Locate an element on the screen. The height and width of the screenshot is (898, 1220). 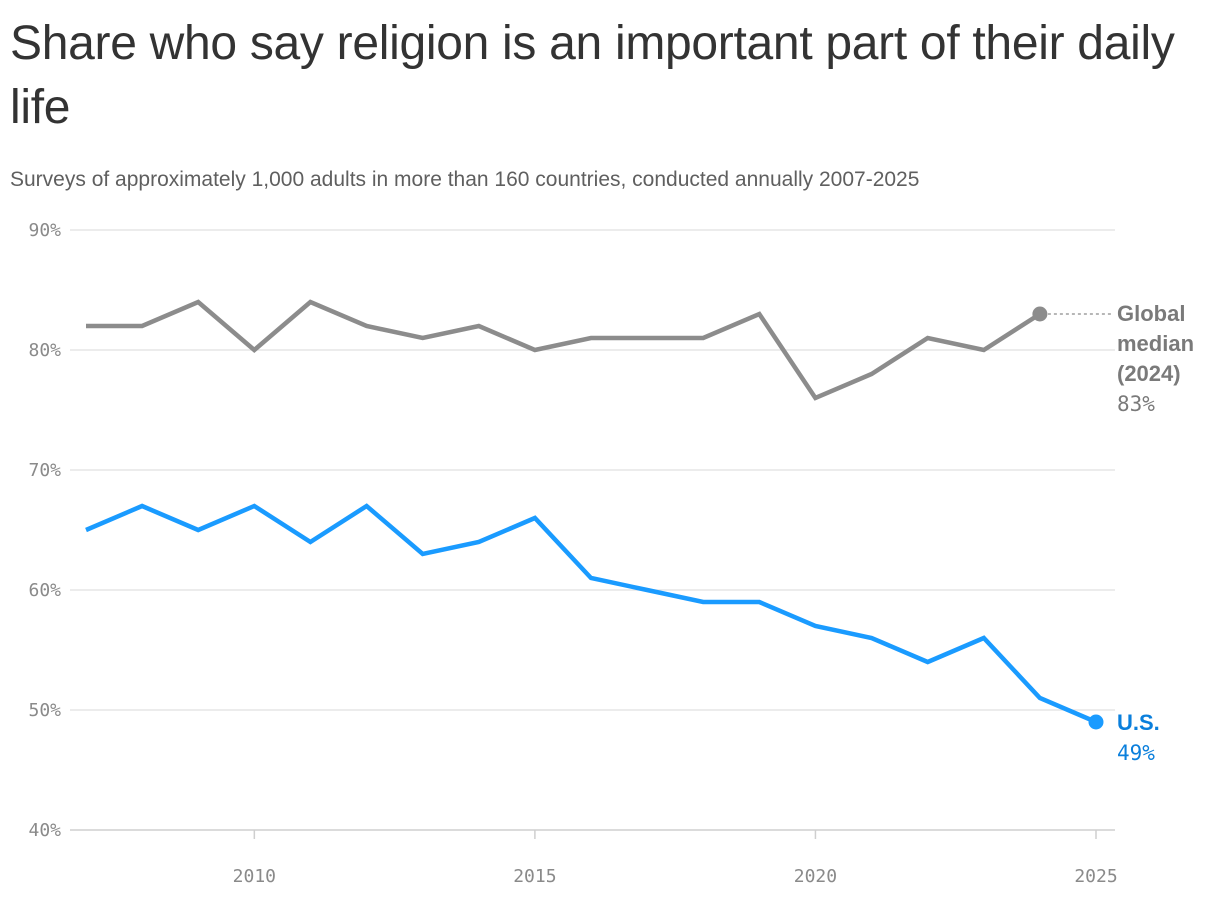
x-tick-label: 2010 is located at coordinates (254, 876).